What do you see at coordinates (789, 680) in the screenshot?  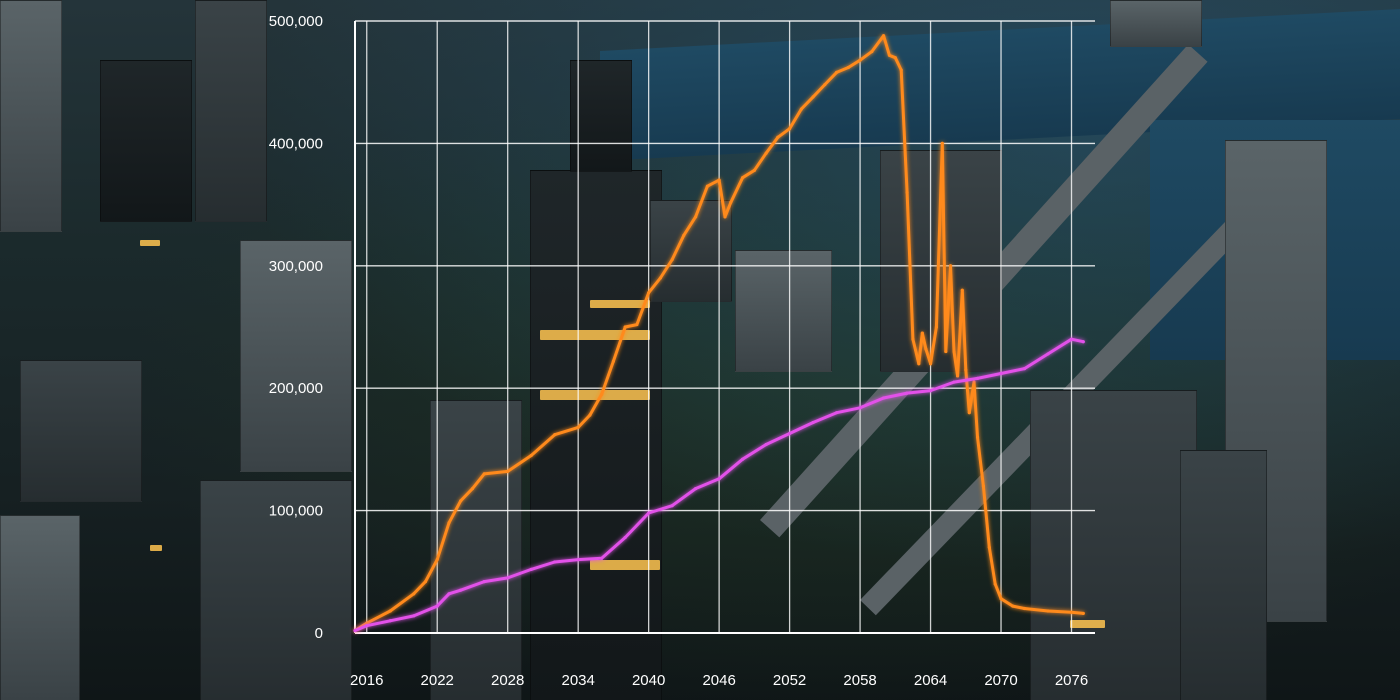 I see `x-tick-label: 2052` at bounding box center [789, 680].